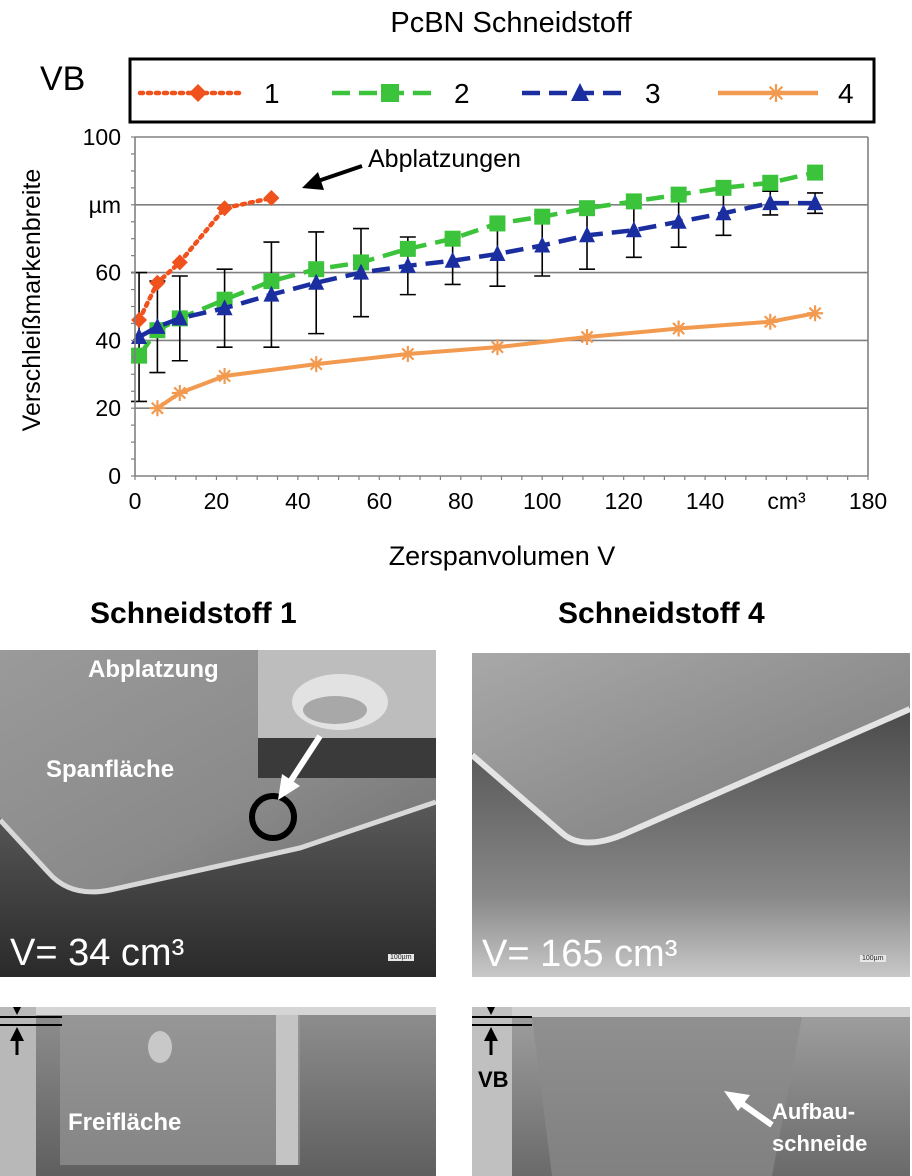  I want to click on label-aufbau-2: schneide, so click(820, 1143).